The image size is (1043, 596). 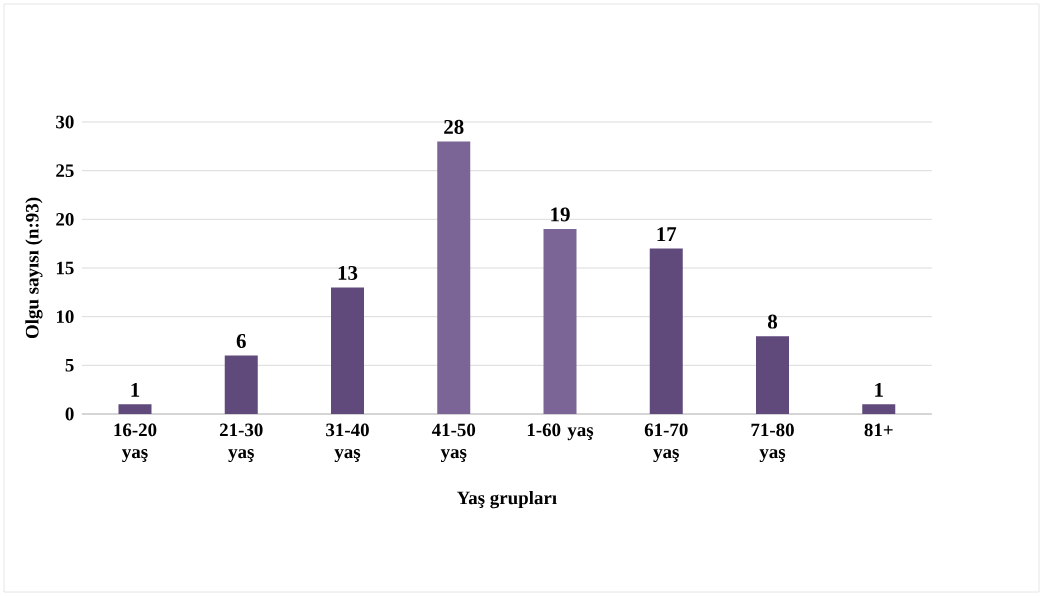 What do you see at coordinates (65, 171) in the screenshot?
I see `y-tick-label: 25` at bounding box center [65, 171].